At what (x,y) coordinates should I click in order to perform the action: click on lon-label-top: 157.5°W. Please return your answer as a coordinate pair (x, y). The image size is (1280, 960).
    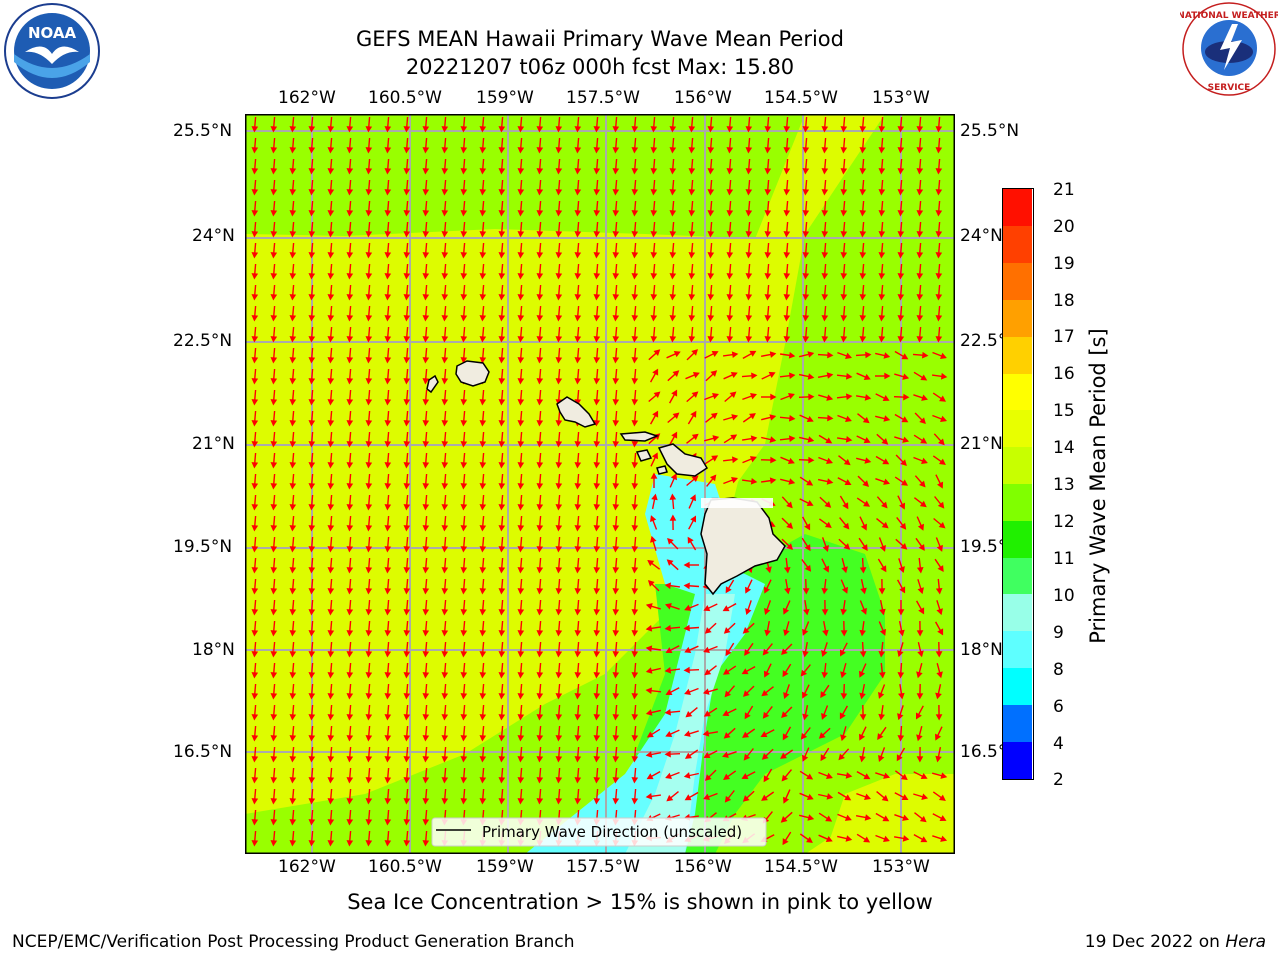
    Looking at the image, I should click on (603, 98).